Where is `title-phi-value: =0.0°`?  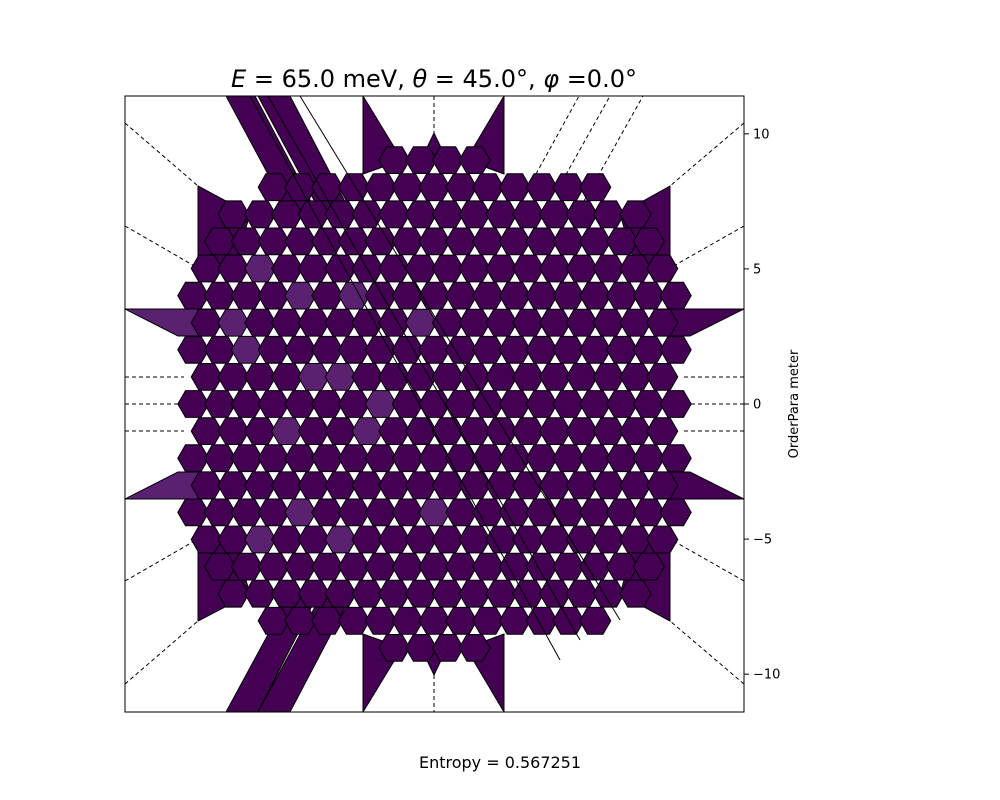
title-phi-value: =0.0° is located at coordinates (598, 79).